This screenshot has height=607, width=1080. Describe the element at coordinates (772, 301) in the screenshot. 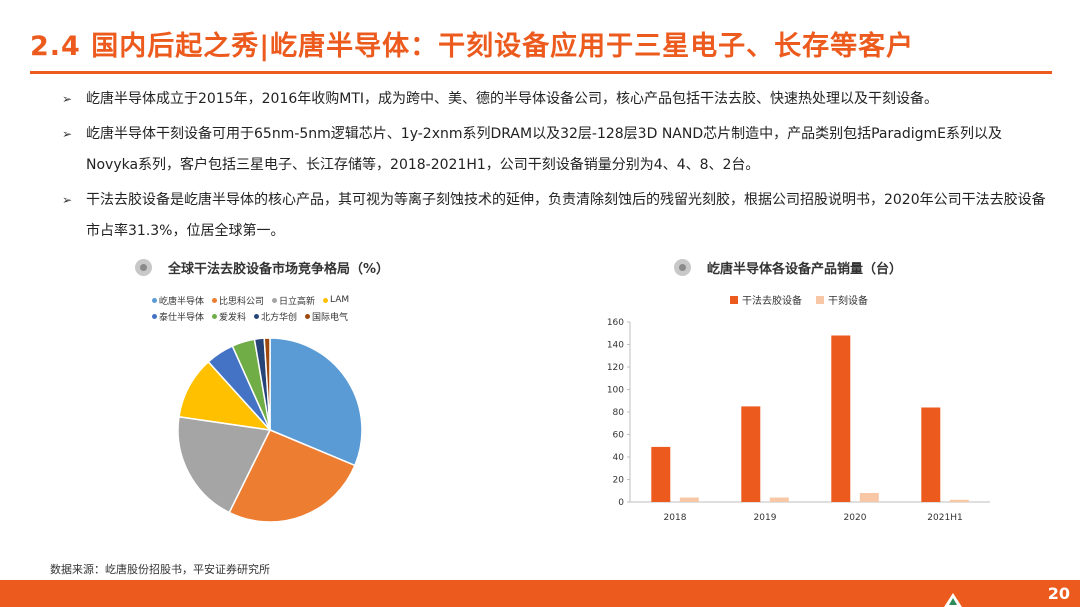

I see `bar-legend-label: 干法去胶设备` at that location.